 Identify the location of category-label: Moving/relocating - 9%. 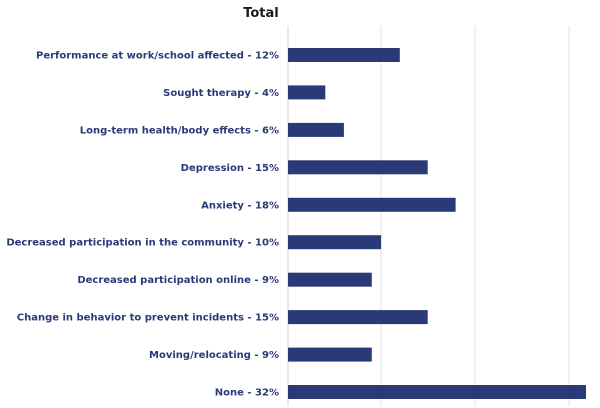
(214, 355).